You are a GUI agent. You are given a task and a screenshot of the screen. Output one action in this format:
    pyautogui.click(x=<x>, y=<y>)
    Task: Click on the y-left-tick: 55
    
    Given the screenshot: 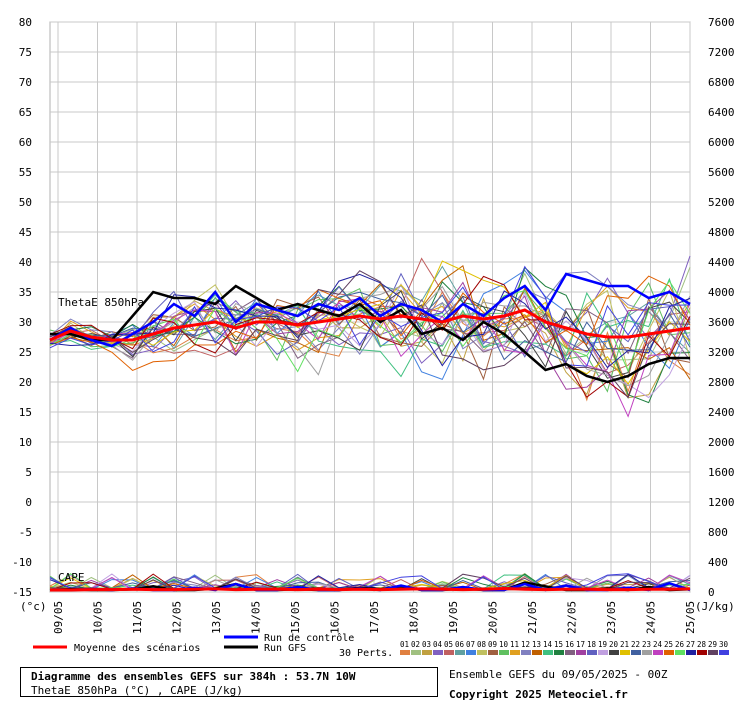 What is the action you would take?
    pyautogui.click(x=25, y=172)
    